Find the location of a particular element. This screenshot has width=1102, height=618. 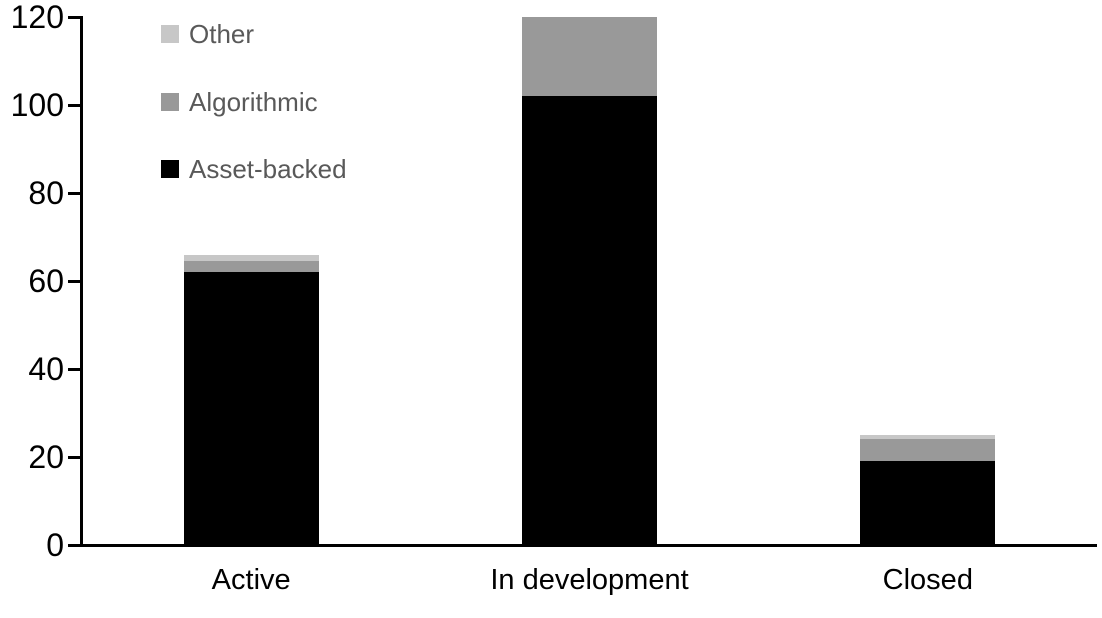

y-tick-label: 0 is located at coordinates (55, 545).